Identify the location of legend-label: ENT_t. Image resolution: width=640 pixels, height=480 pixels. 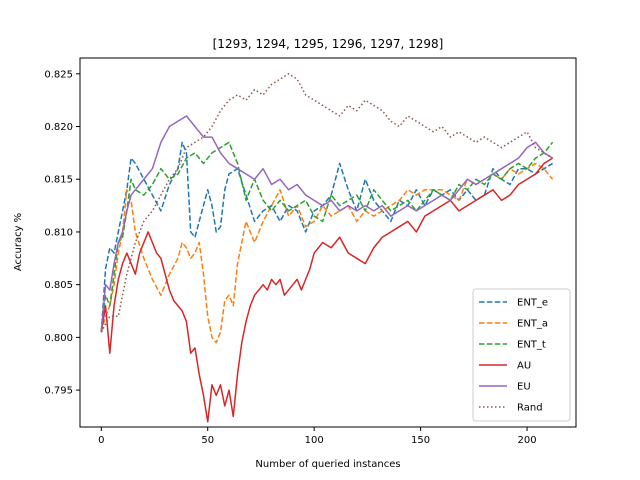
(531, 345).